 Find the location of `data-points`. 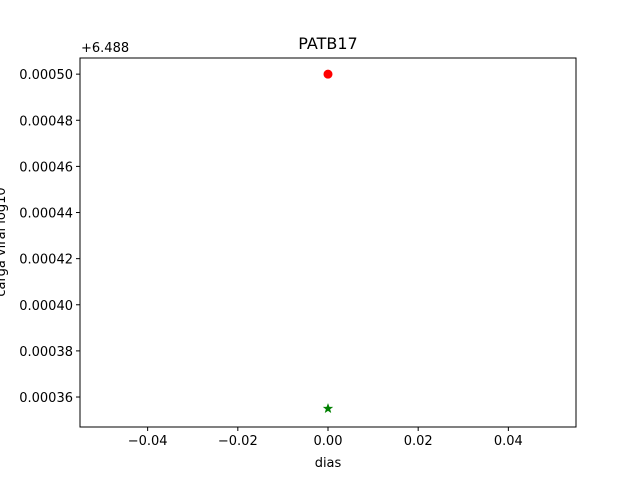

data-points is located at coordinates (328, 241).